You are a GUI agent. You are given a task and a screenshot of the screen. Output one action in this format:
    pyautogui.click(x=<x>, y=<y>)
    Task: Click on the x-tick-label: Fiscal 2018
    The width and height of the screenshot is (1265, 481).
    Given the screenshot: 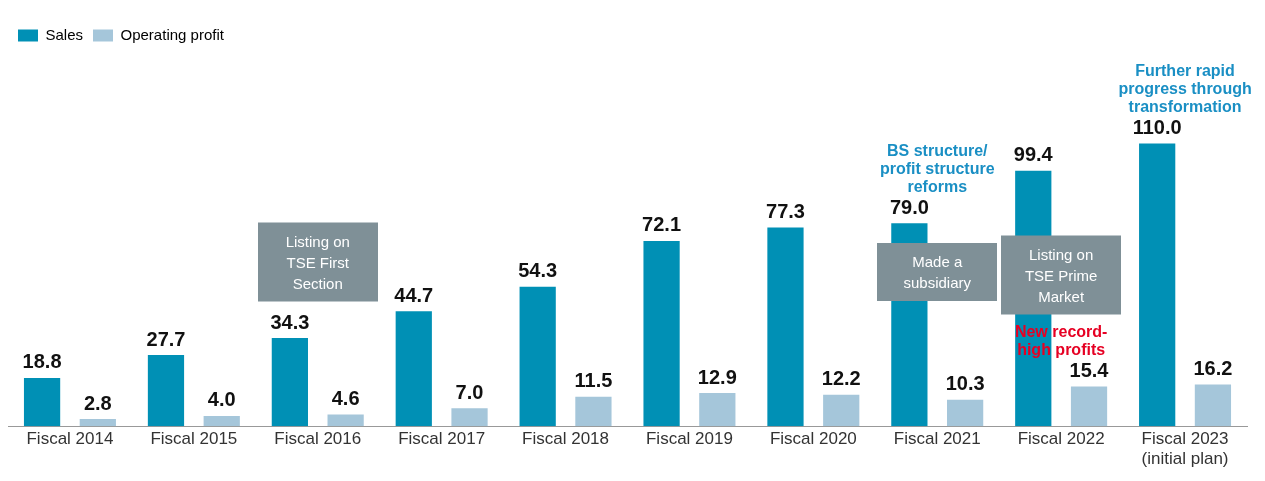 What is the action you would take?
    pyautogui.click(x=566, y=439)
    